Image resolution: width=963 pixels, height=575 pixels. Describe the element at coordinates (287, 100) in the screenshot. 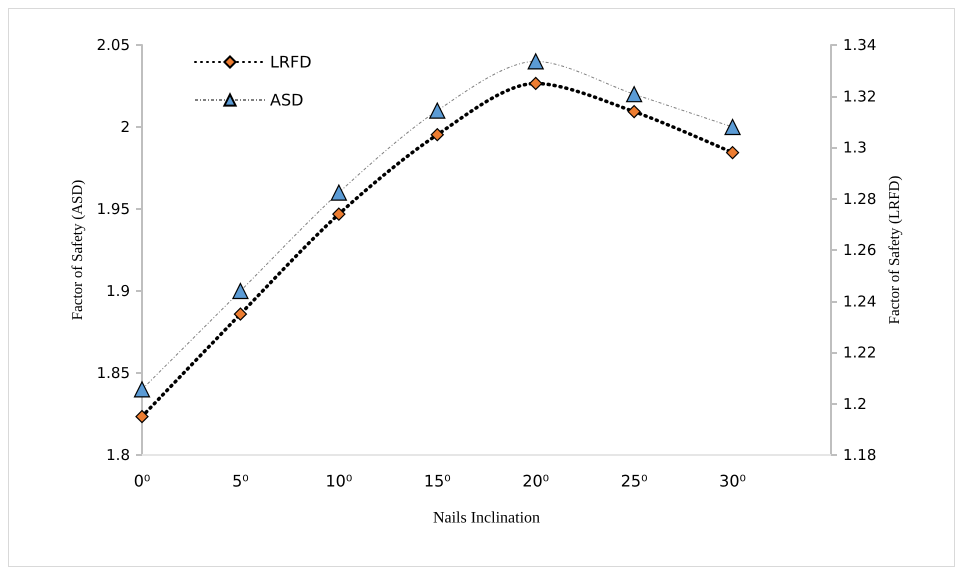

I see `legend-label: ASD` at that location.